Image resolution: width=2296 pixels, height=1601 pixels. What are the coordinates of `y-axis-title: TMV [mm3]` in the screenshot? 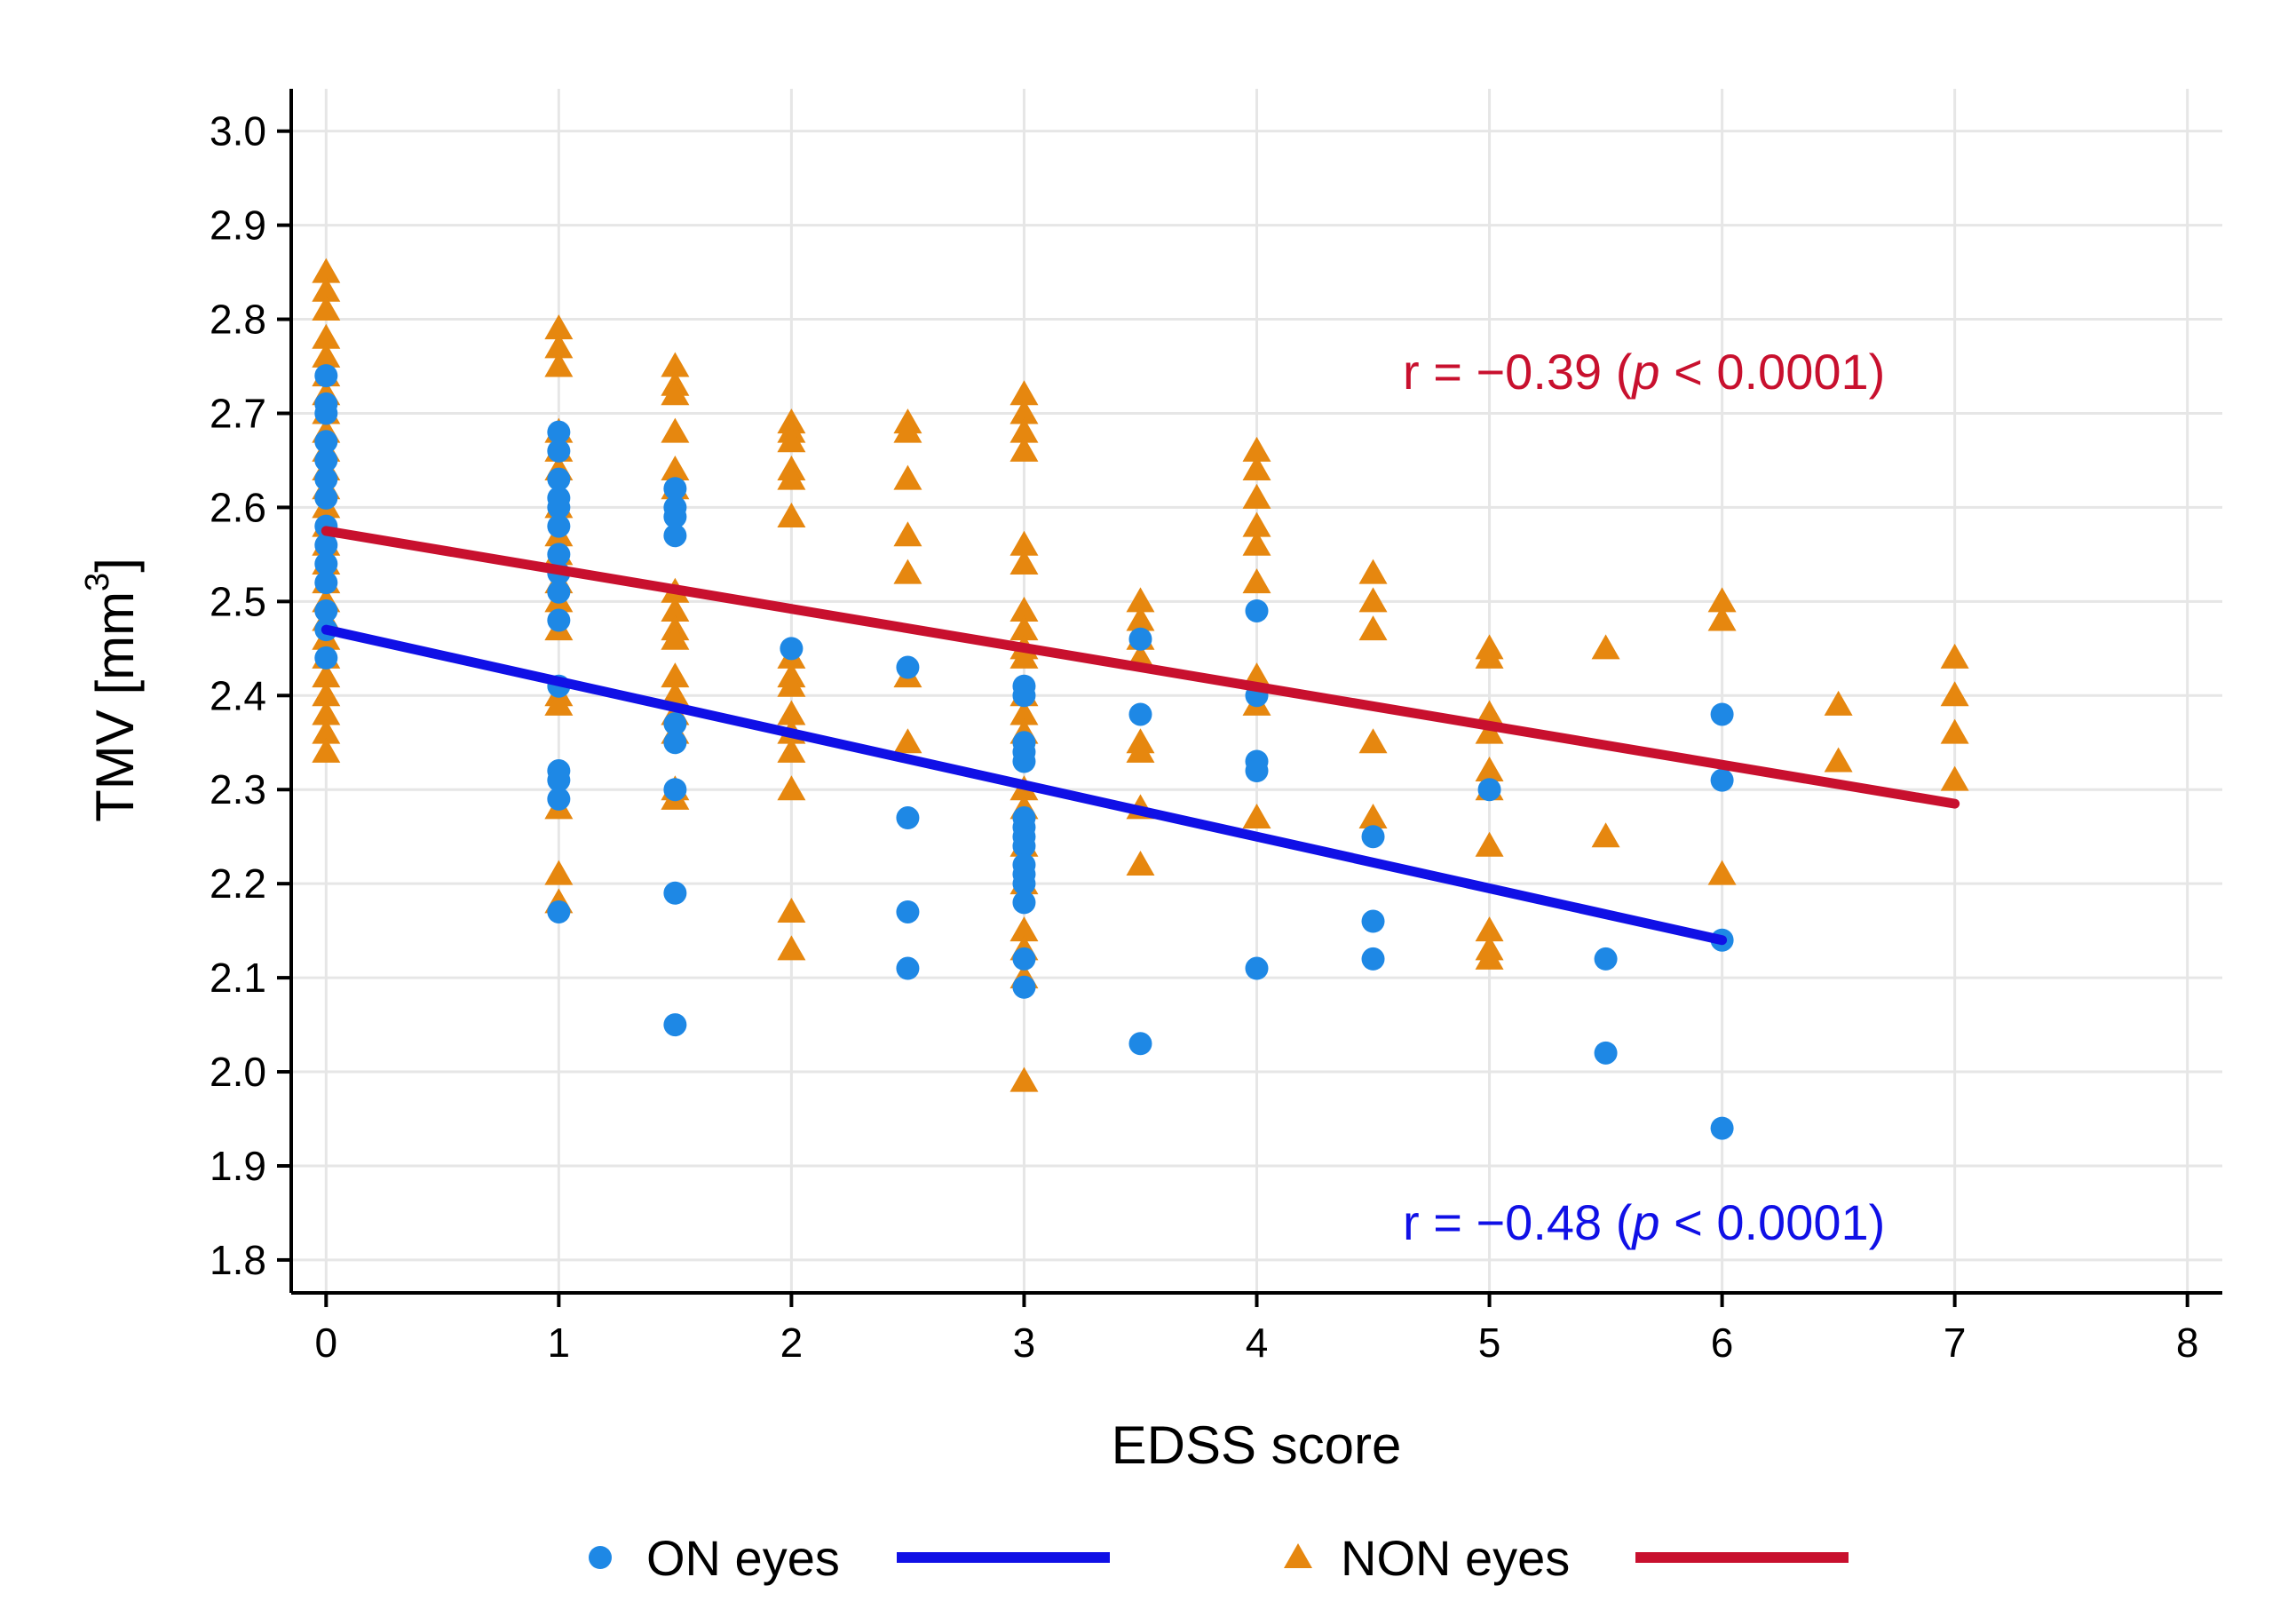 It's located at (112, 690).